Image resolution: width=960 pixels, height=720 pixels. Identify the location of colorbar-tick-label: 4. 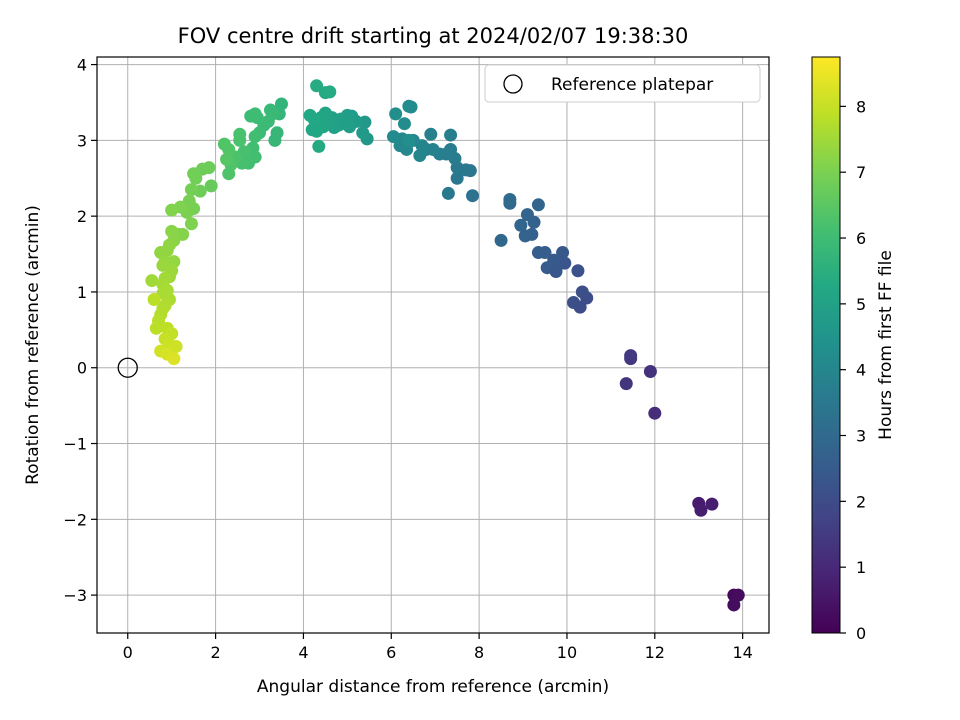
(861, 370).